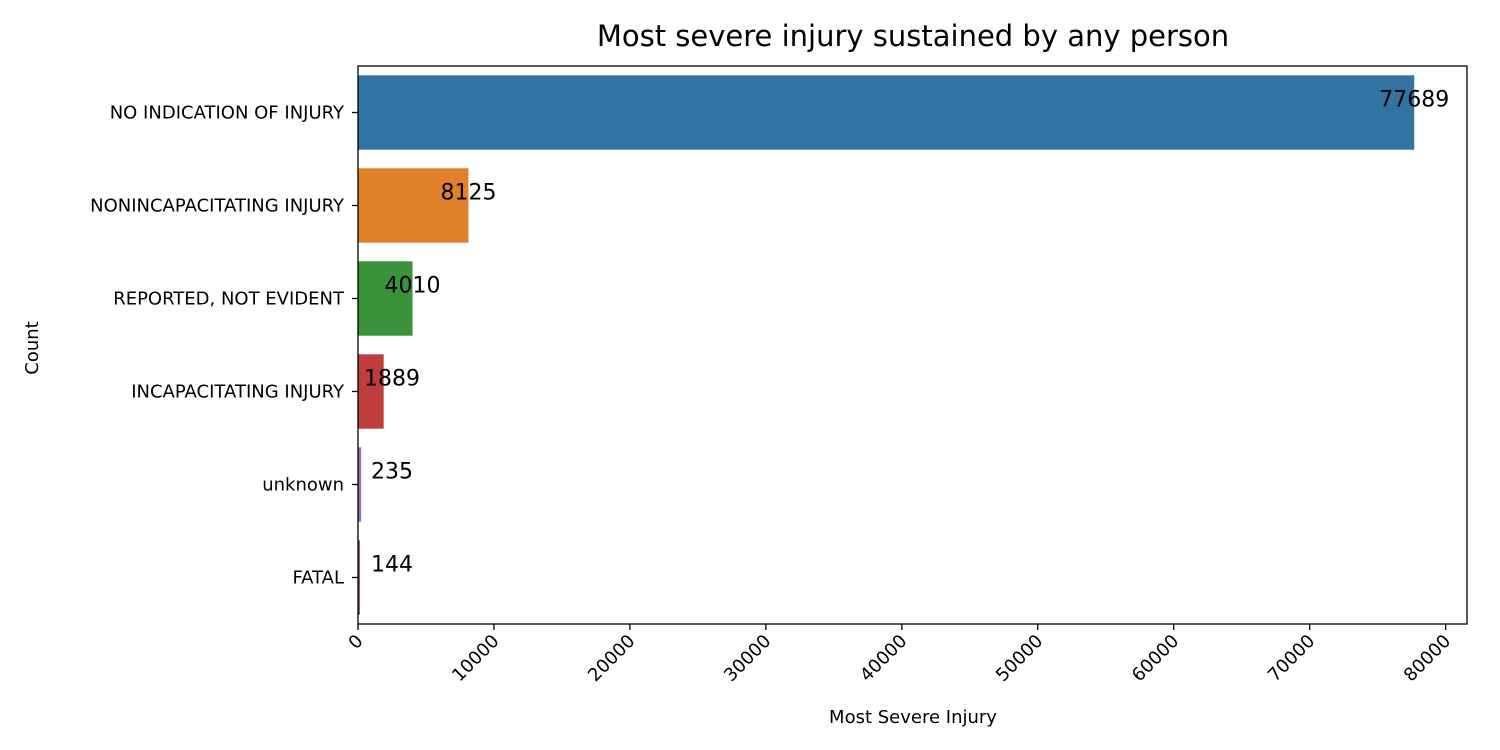 The width and height of the screenshot is (1500, 750). What do you see at coordinates (303, 485) in the screenshot?
I see `y-tick-label-4: unknown` at bounding box center [303, 485].